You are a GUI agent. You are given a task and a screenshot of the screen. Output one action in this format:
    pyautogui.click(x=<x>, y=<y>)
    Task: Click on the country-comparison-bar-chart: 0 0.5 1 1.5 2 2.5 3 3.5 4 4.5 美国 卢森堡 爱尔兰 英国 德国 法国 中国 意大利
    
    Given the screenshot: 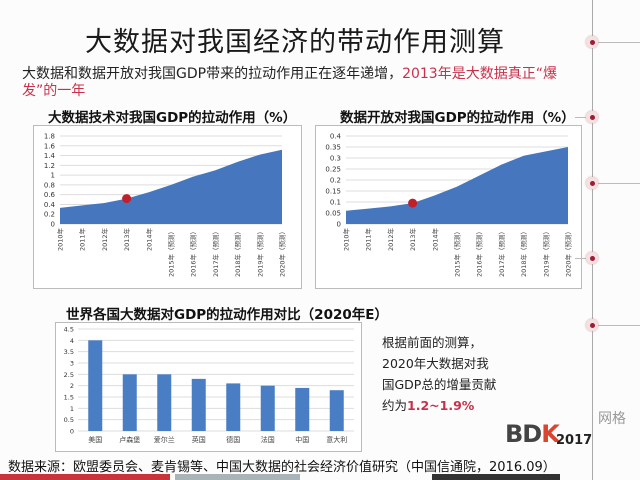 What is the action you would take?
    pyautogui.click(x=209, y=385)
    